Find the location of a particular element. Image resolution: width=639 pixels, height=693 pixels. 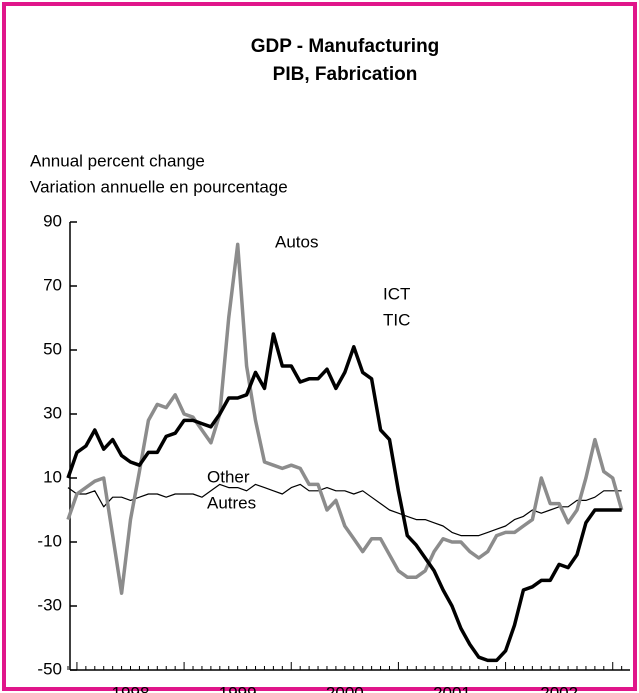

y-tick-label: -50 is located at coordinates (49, 668).